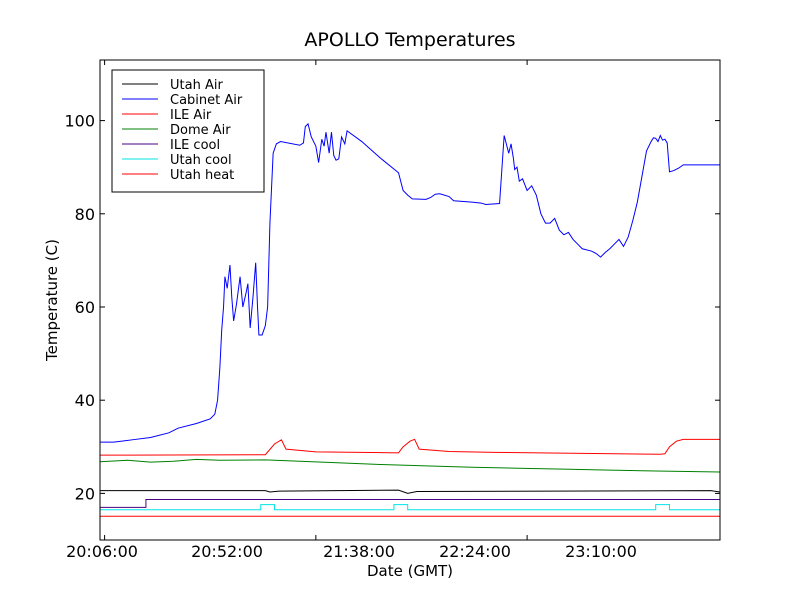 Image resolution: width=800 pixels, height=600 pixels. What do you see at coordinates (410, 465) in the screenshot?
I see `series-line-dome-air` at bounding box center [410, 465].